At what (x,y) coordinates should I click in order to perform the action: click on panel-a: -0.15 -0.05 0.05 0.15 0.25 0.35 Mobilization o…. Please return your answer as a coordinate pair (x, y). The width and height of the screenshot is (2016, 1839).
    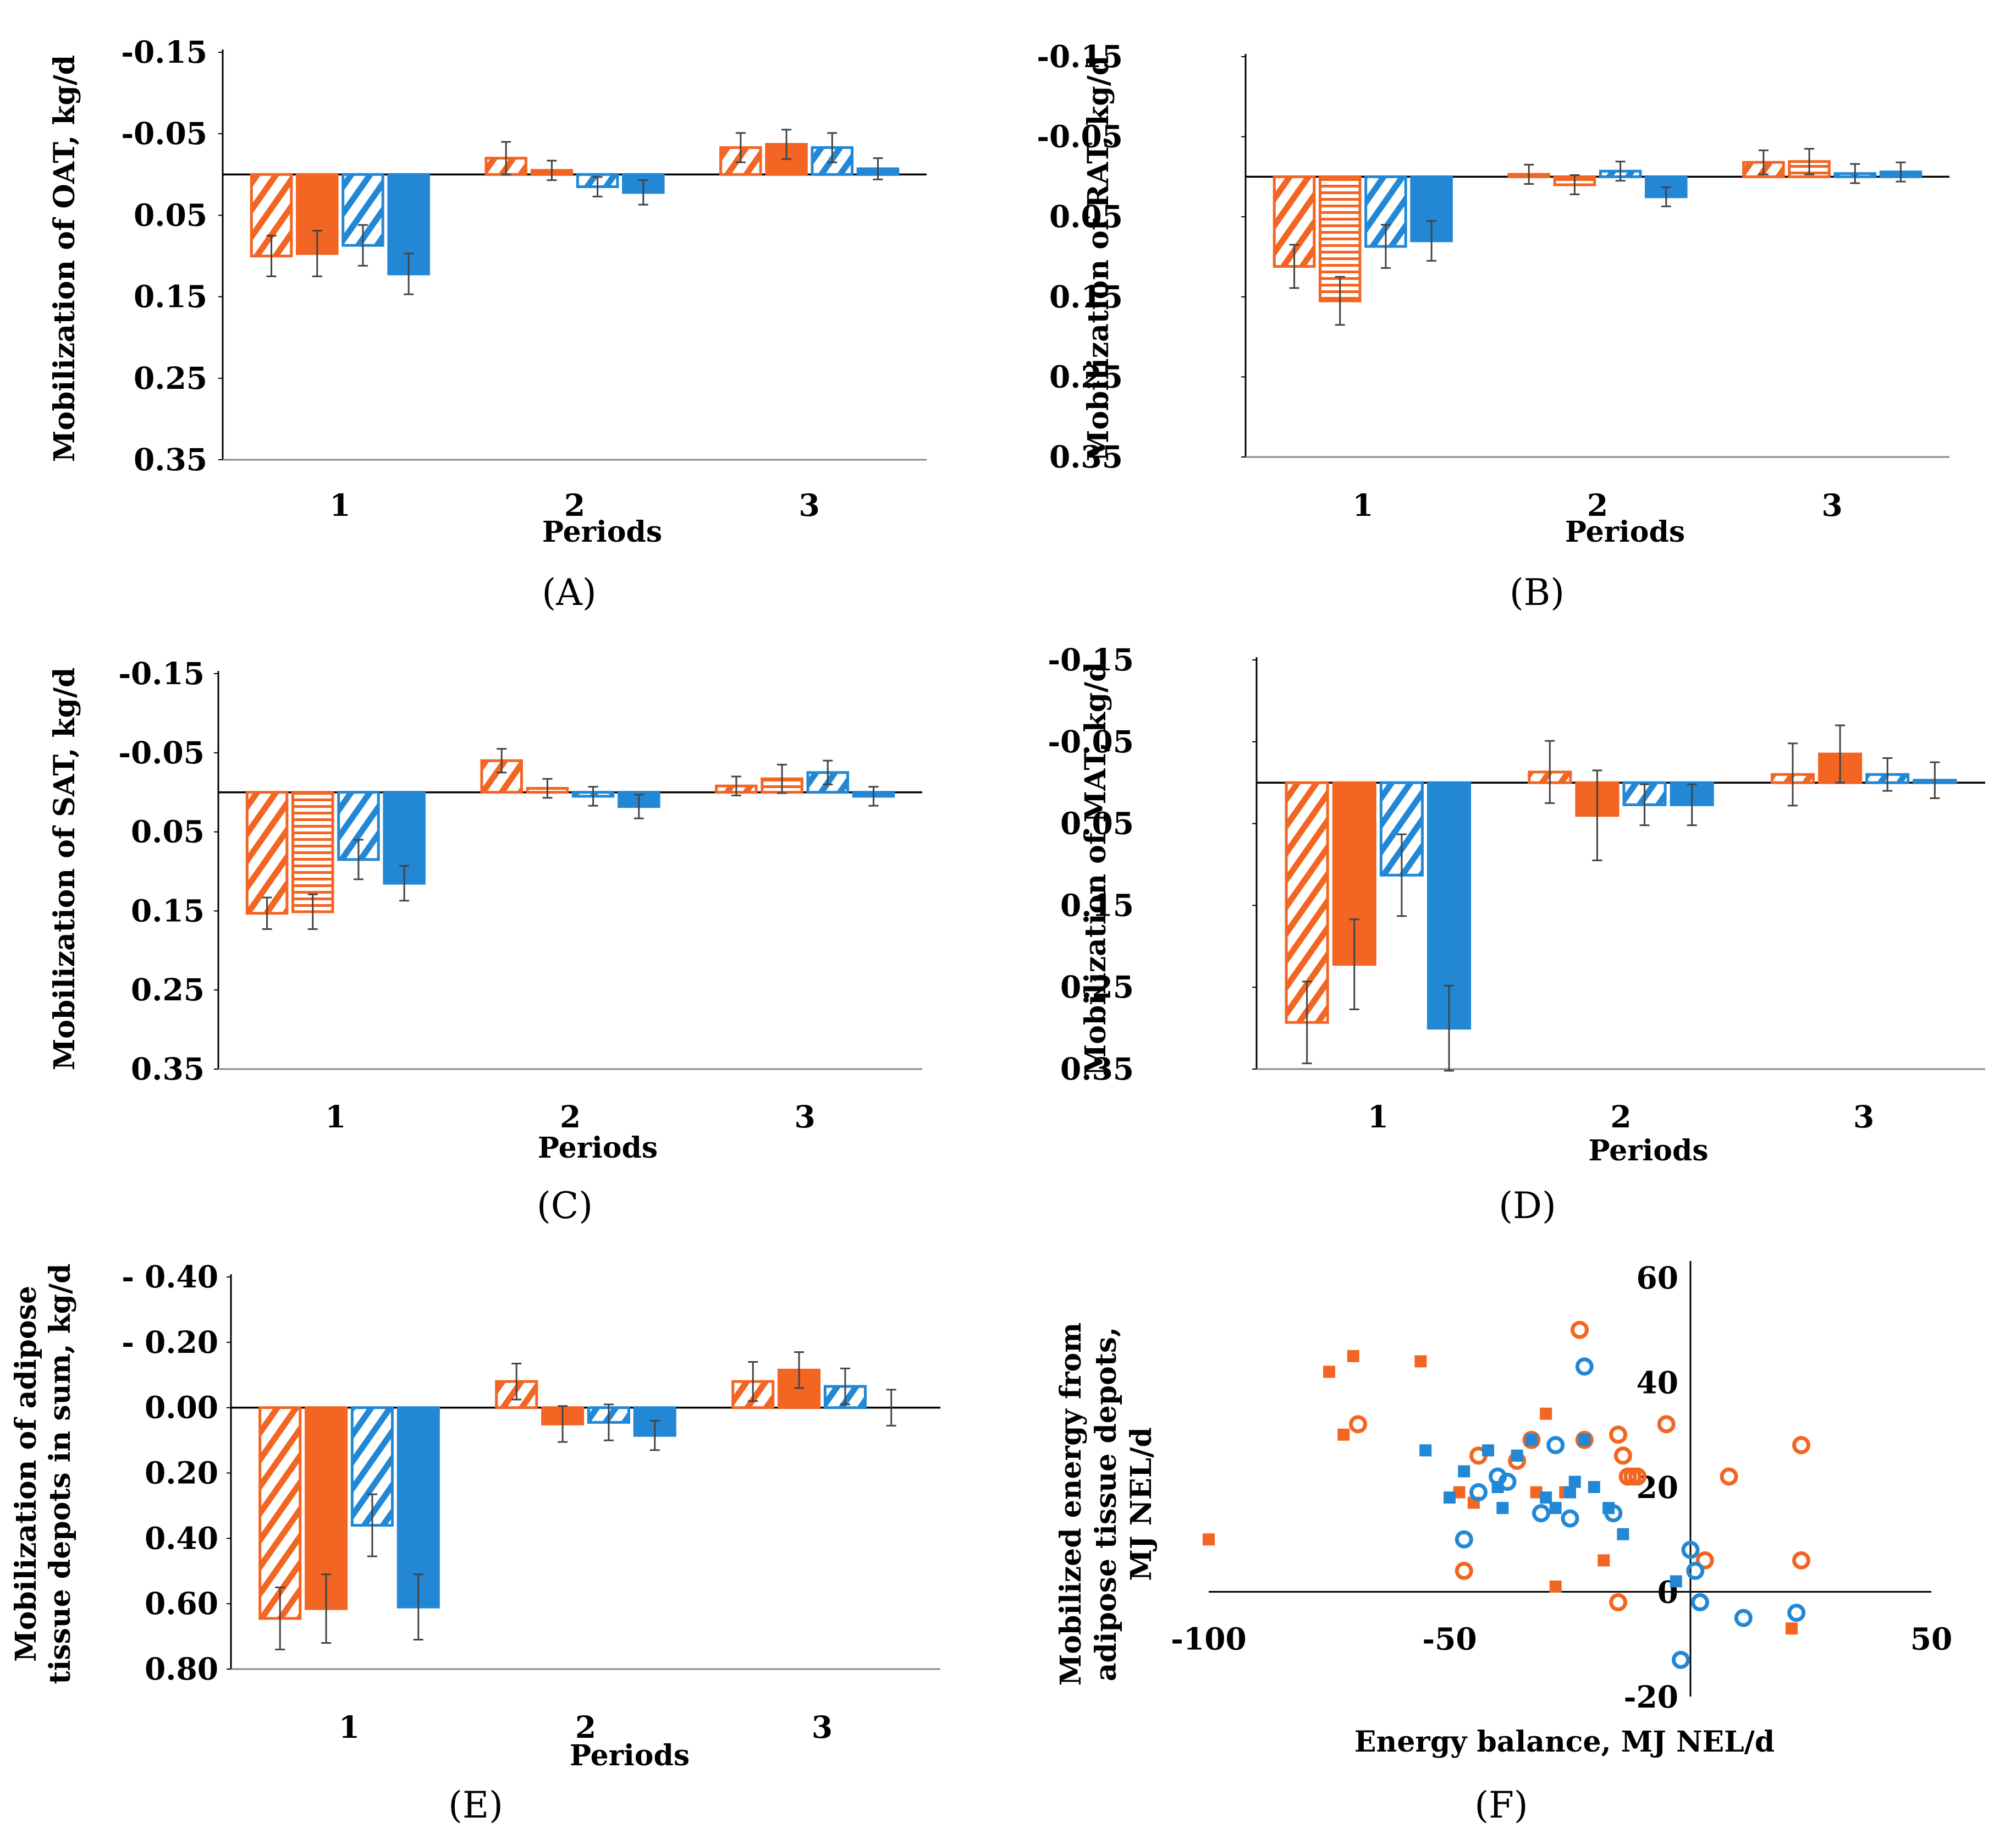
    Looking at the image, I should click on (487, 324).